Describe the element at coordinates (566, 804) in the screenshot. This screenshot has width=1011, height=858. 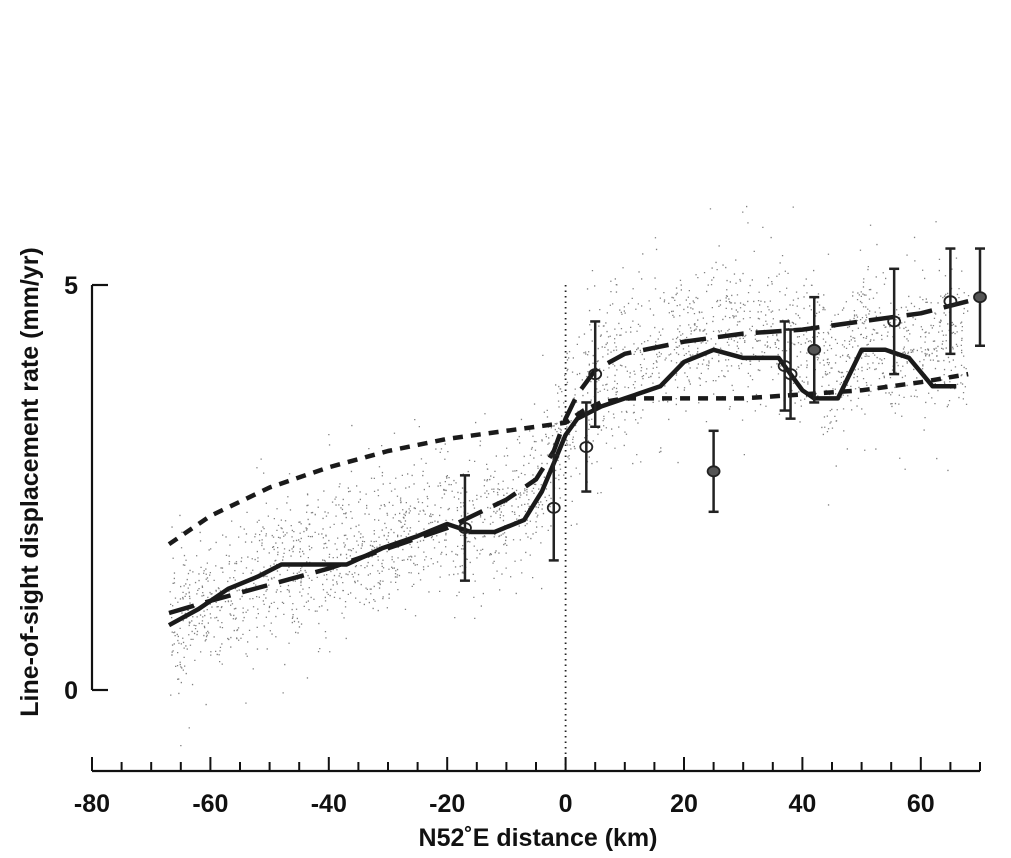
I see `x-tick-label: 0` at that location.